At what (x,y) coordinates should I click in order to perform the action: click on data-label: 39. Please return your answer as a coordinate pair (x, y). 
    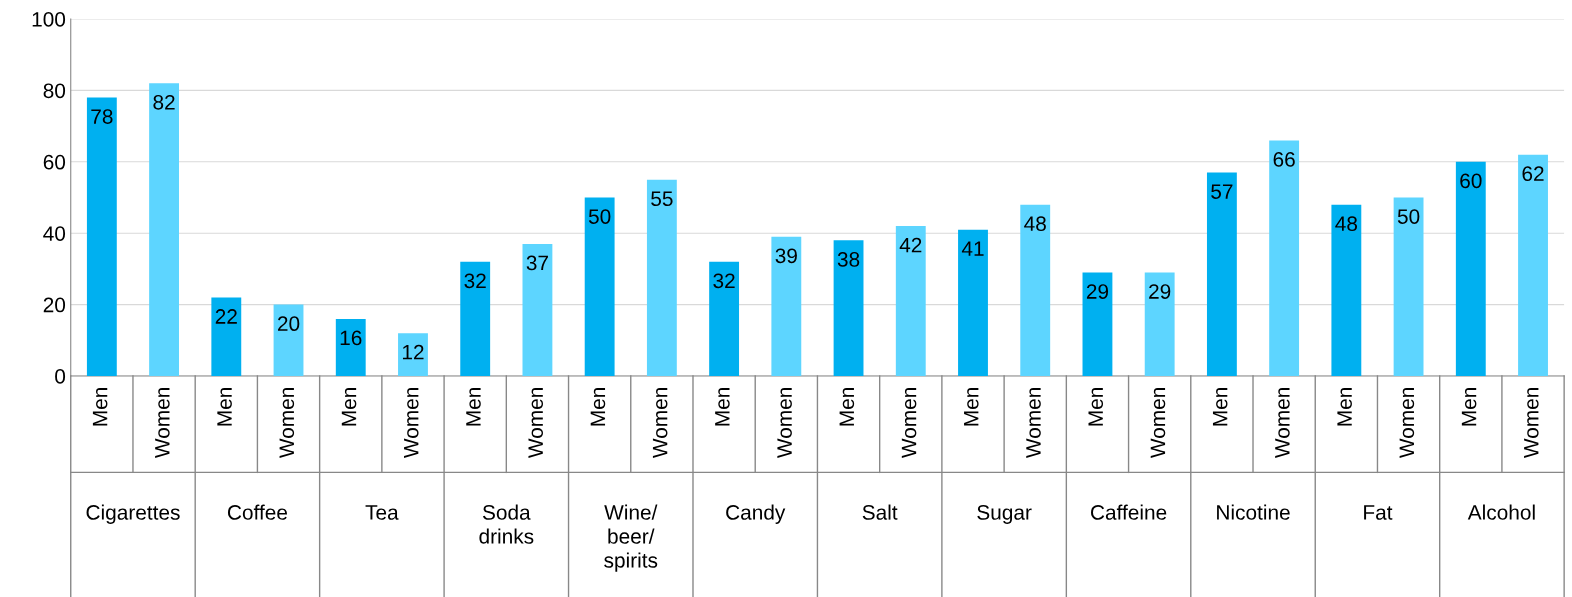
    Looking at the image, I should click on (786, 256).